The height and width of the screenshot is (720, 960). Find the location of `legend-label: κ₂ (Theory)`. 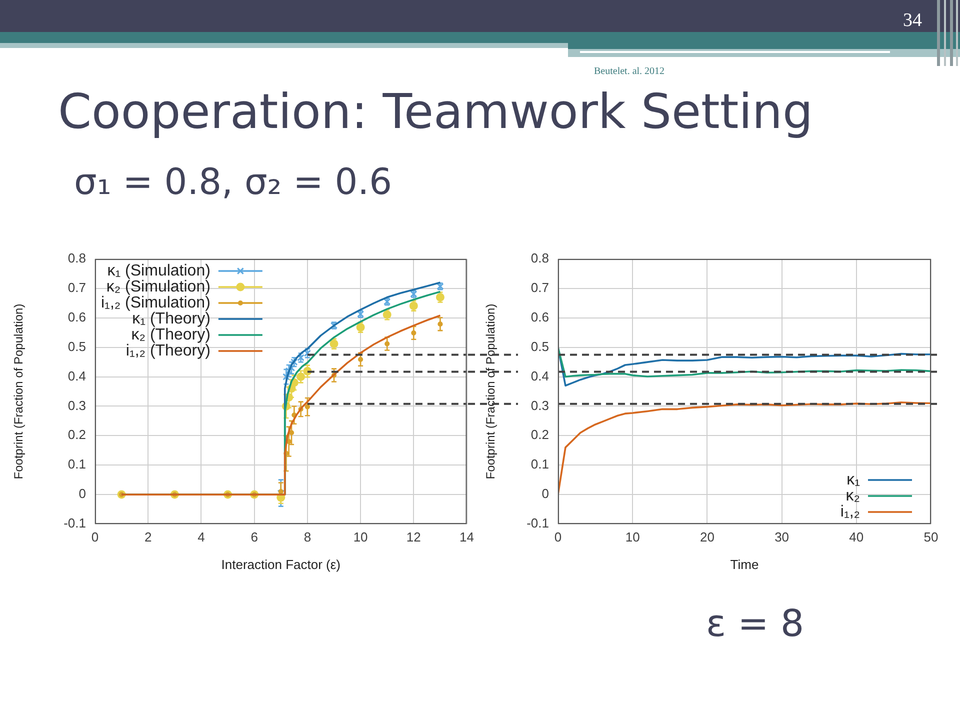

legend-label: κ₂ (Theory) is located at coordinates (170, 335).